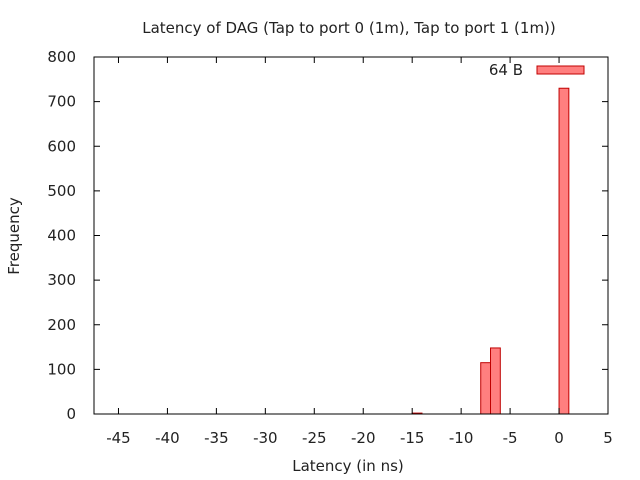  Describe the element at coordinates (506, 70) in the screenshot. I see `legend-label: 64 B` at that location.